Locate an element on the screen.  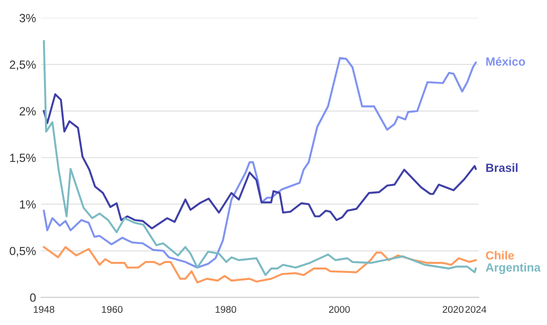
y-tick-label: 3% is located at coordinates (28, 18).